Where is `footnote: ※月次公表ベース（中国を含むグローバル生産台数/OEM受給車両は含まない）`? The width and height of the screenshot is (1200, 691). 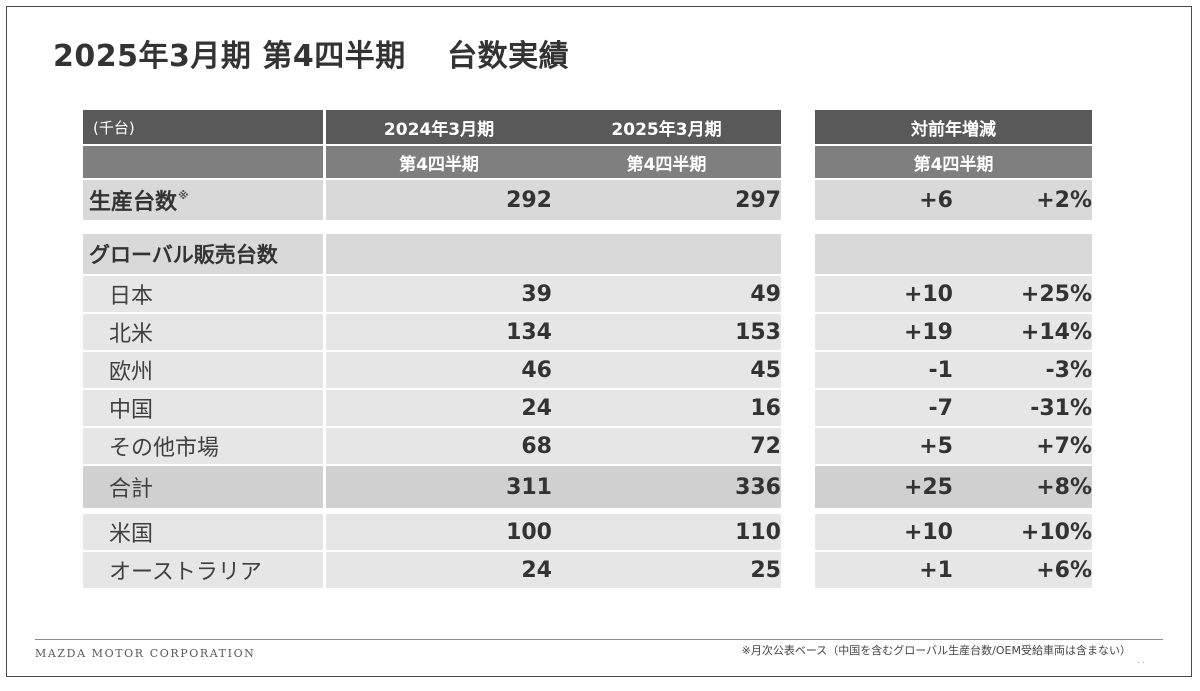 footnote: ※月次公表ベース（中国を含むグローバル生産台数/OEM受給車両は含まない） is located at coordinates (936, 650).